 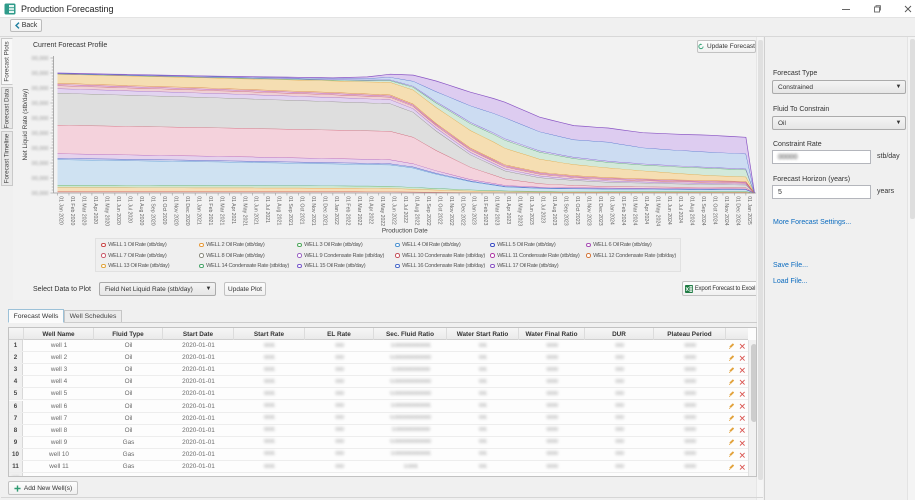 What do you see at coordinates (134, 245) in the screenshot?
I see `legend-item: WELL 1 Oil Rate (stb/day)` at bounding box center [134, 245].